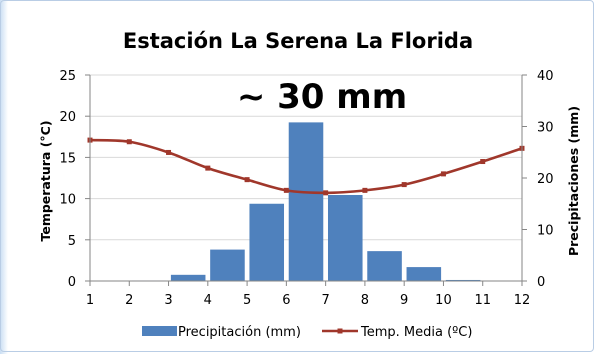 This screenshot has width=596, height=354. I want to click on y-left-tick-label: 20, so click(67, 117).